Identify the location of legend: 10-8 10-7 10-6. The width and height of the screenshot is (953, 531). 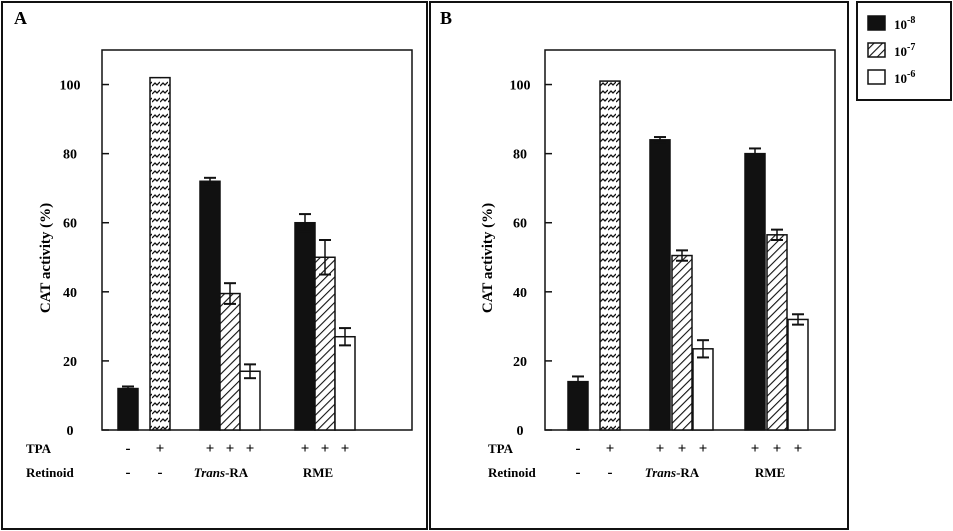
(904, 51).